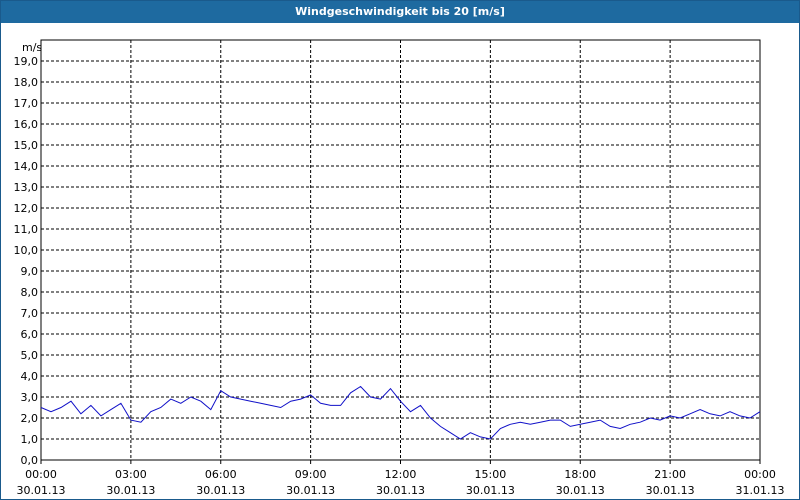  Describe the element at coordinates (131, 474) in the screenshot. I see `x-tick-time: 03:00` at that location.